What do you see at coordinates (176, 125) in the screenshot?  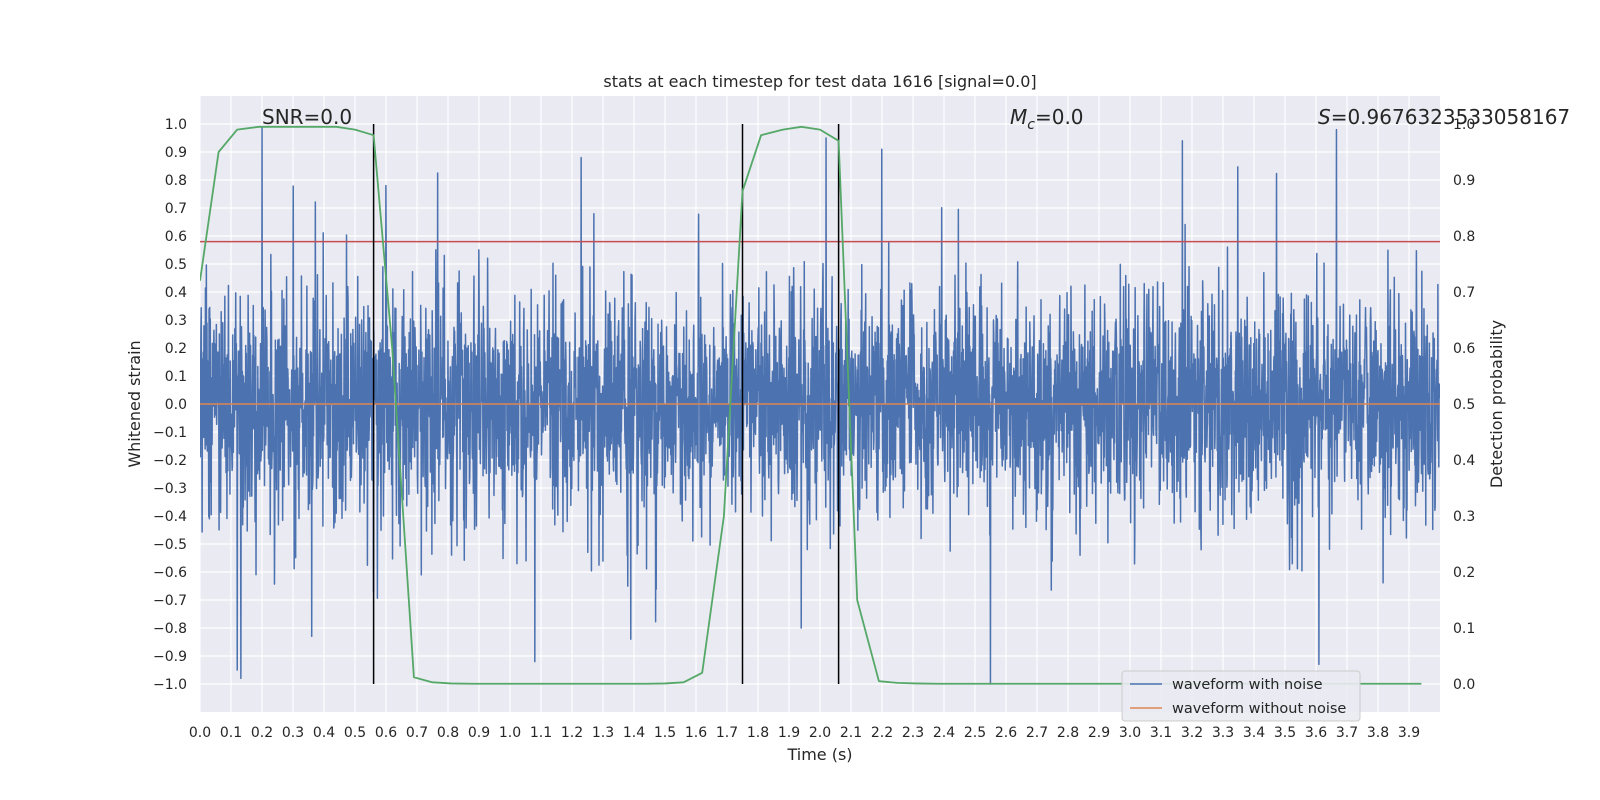 I see `y-tick-label: 1.0` at bounding box center [176, 125].